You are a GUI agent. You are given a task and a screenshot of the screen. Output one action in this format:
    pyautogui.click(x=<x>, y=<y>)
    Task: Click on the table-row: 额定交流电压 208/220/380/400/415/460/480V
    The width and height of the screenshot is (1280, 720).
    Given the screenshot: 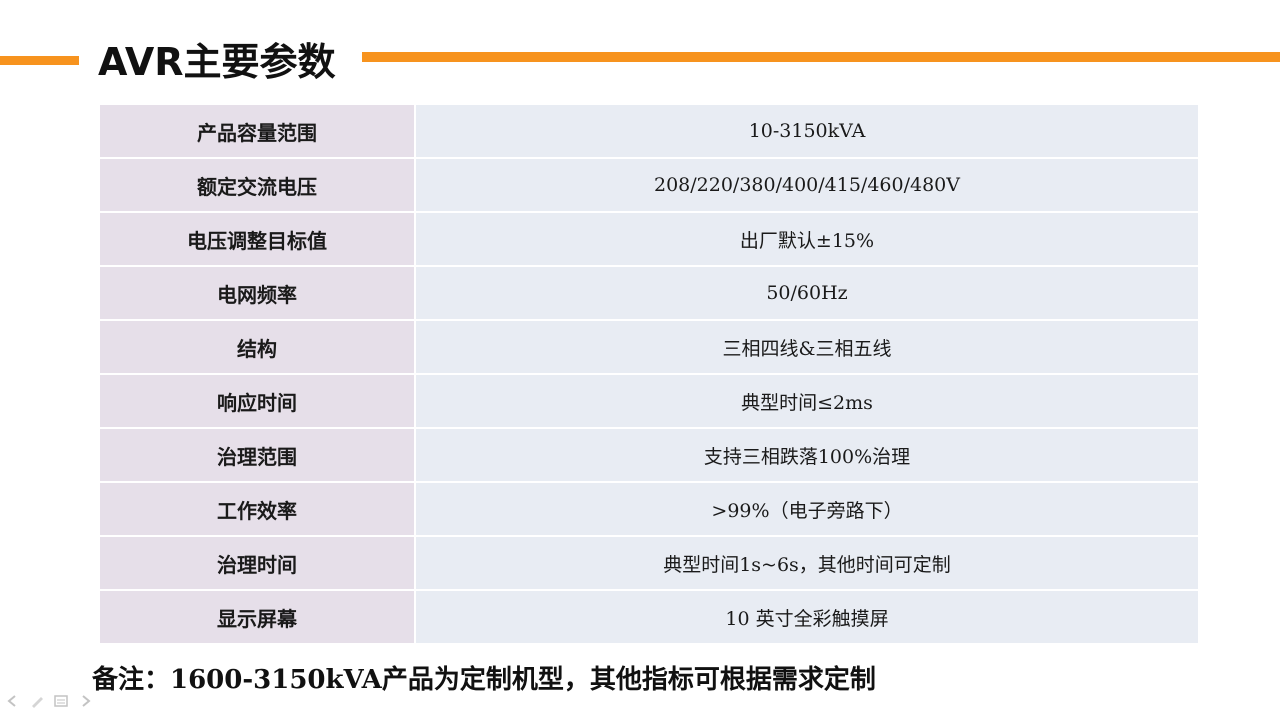 What is the action you would take?
    pyautogui.click(x=649, y=185)
    